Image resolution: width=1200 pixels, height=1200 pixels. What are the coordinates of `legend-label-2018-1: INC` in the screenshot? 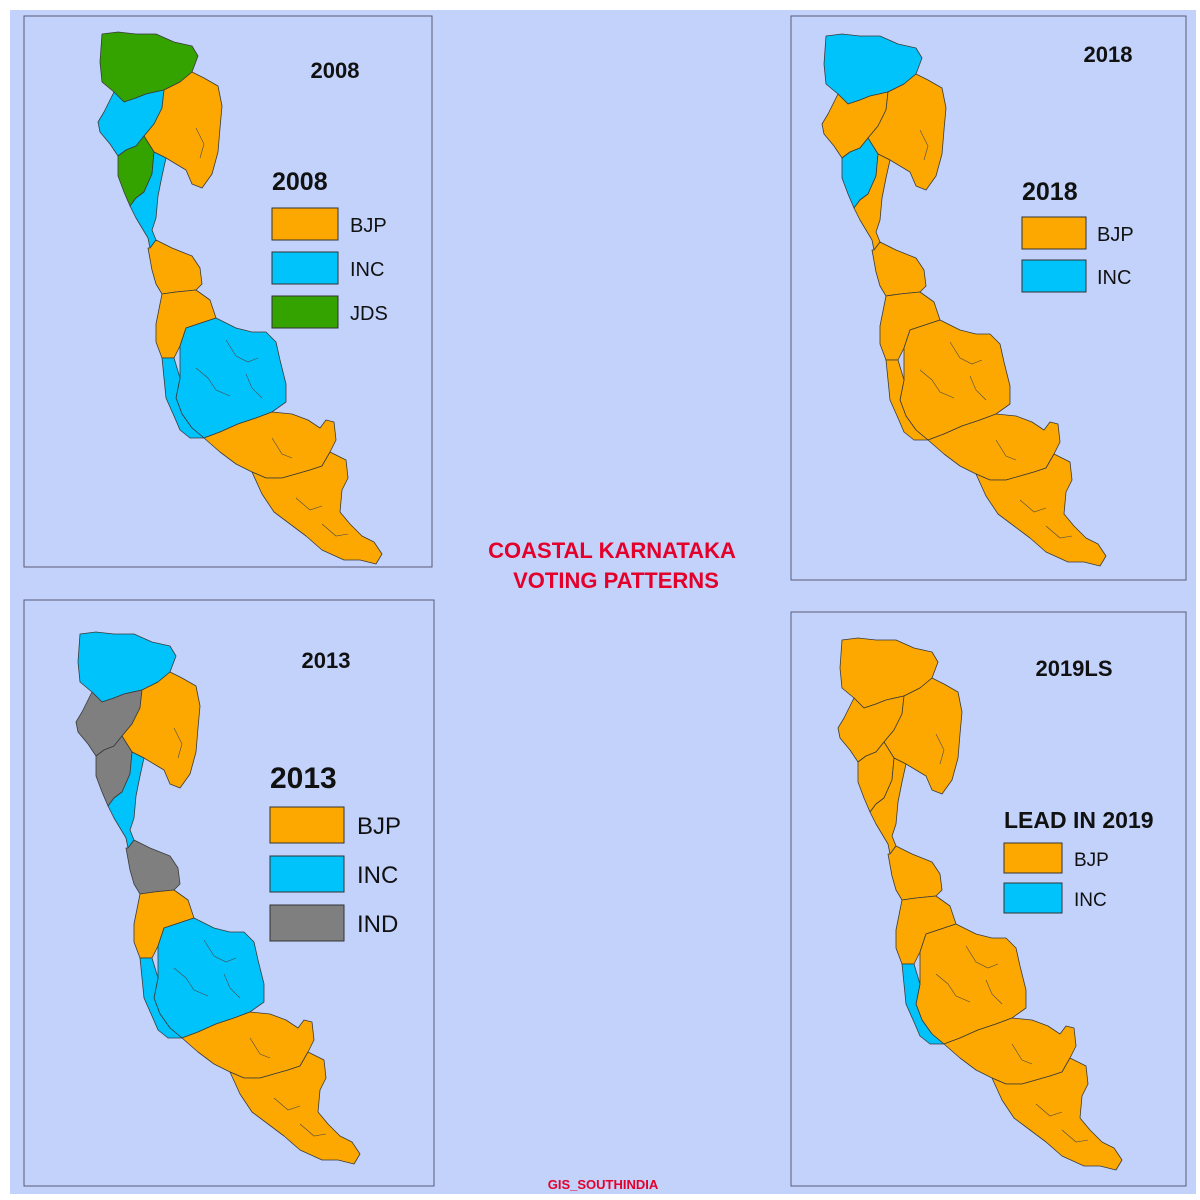 It's located at (1114, 278).